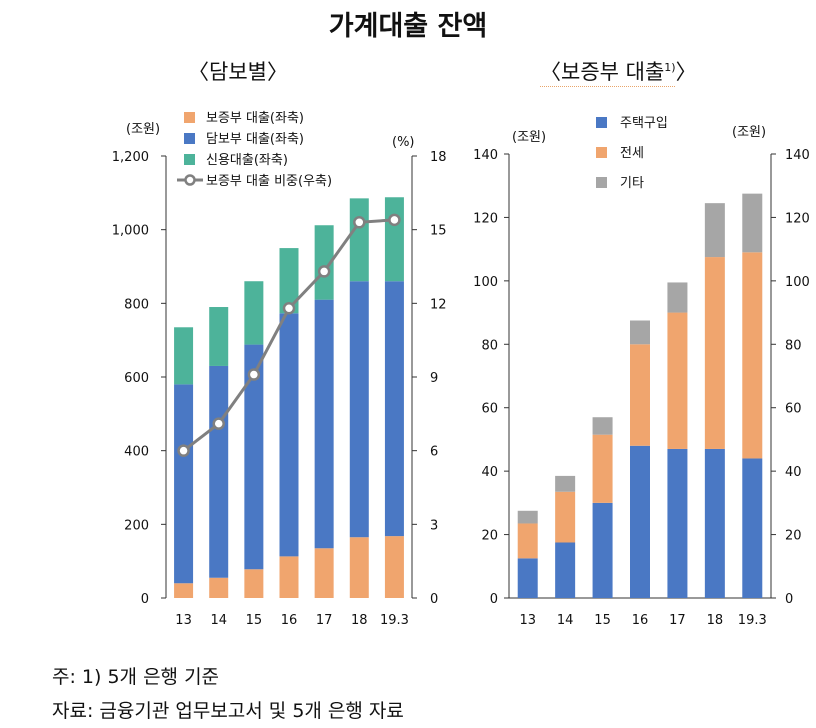 The height and width of the screenshot is (728, 816). What do you see at coordinates (797, 218) in the screenshot?
I see `r-right-y-tick-label: 120` at bounding box center [797, 218].